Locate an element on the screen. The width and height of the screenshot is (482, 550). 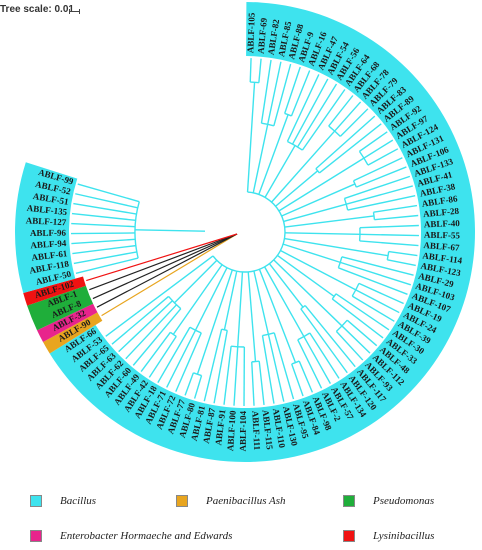
leaf-label: ABLF-69 is located at coordinates (262, 35).